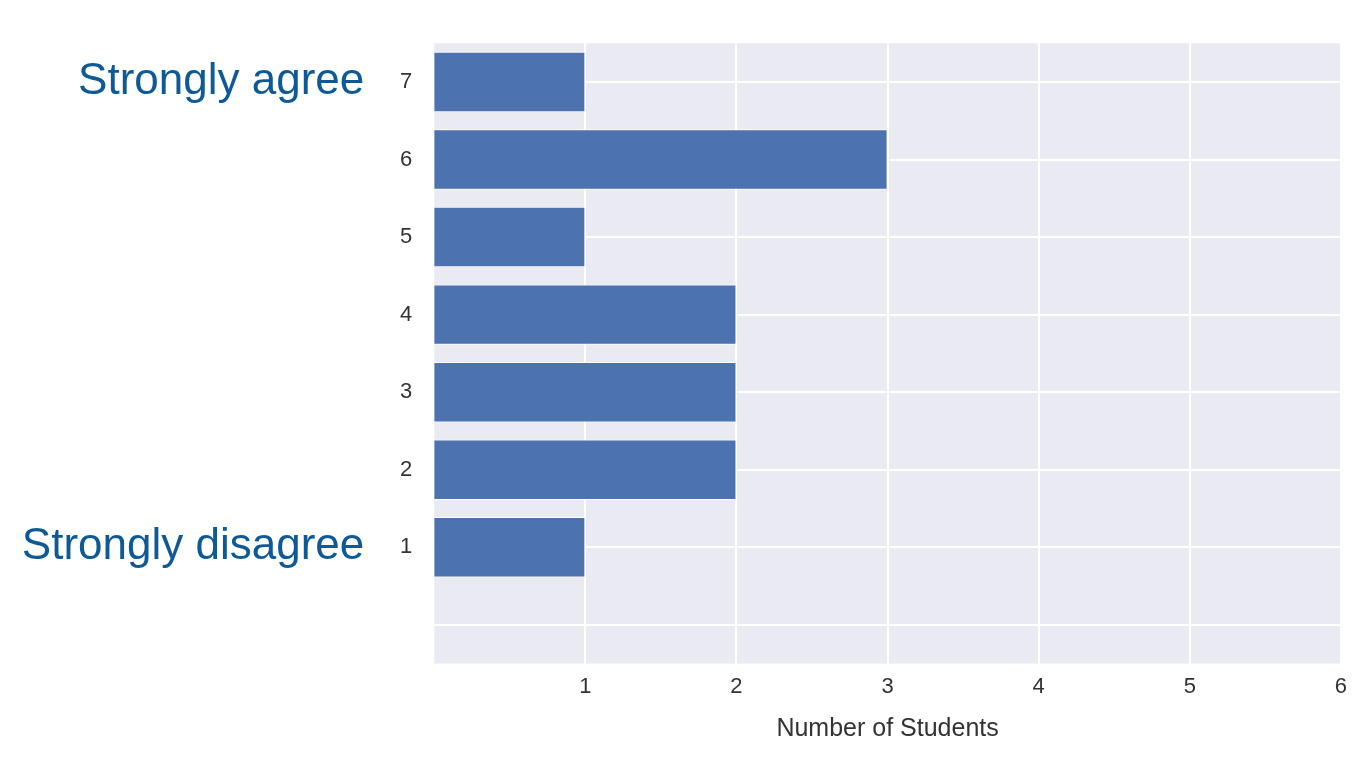 This screenshot has height=760, width=1365. Describe the element at coordinates (406, 468) in the screenshot. I see `y-tick-label: 2` at that location.